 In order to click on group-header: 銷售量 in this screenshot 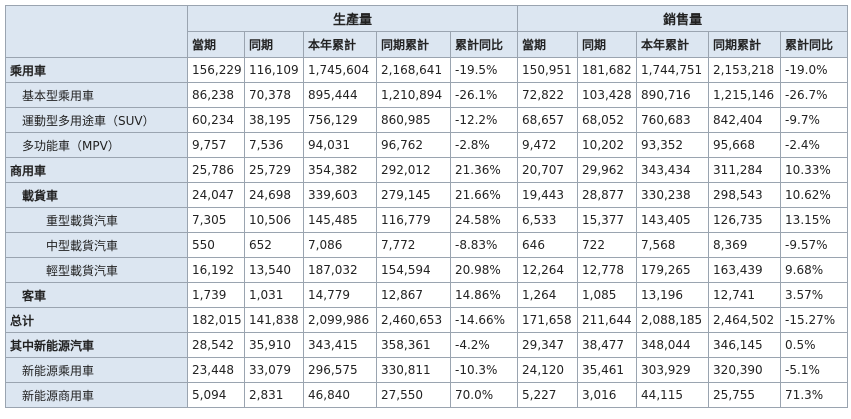, I will do `click(683, 18)`.